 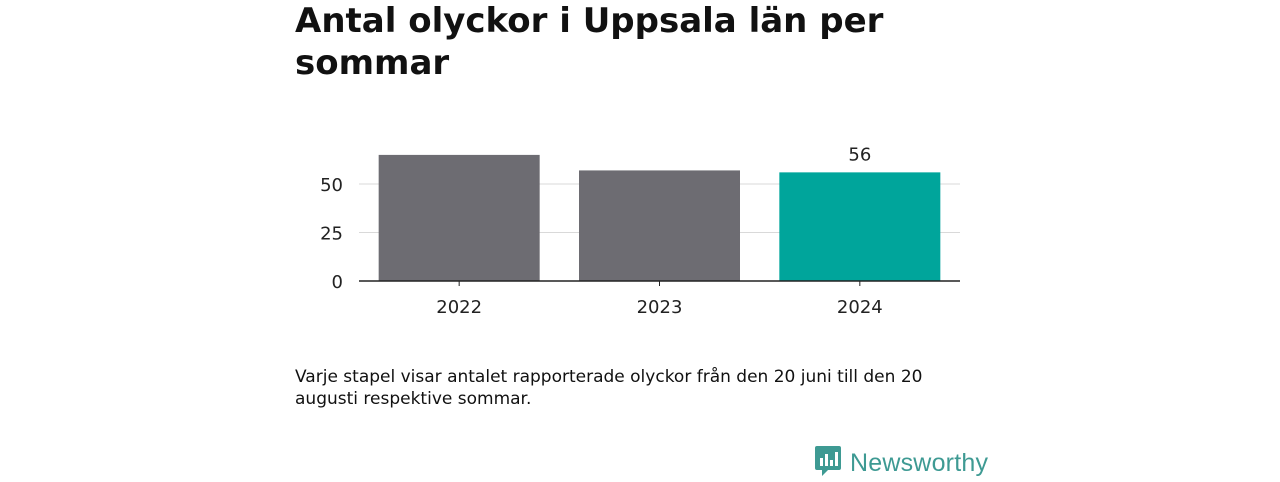 I want to click on y-tick-label: 50, so click(x=331, y=185).